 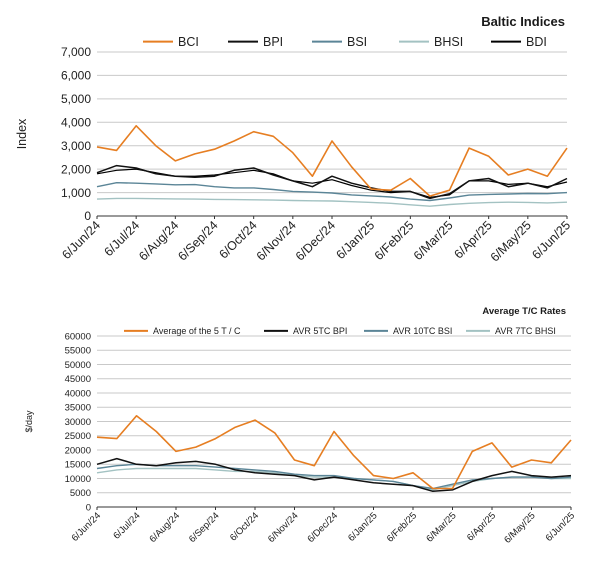 What do you see at coordinates (276, 240) in the screenshot?
I see `chart1-x-tick-label: 6/Nov/24` at bounding box center [276, 240].